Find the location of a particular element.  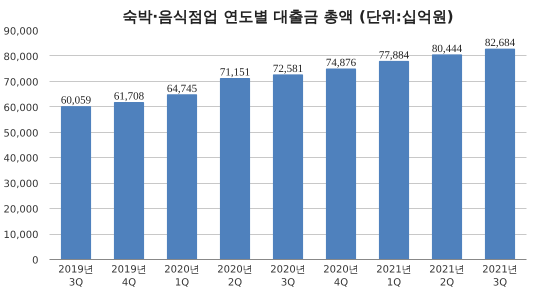

y-tick-label: 30,000 is located at coordinates (21, 184).